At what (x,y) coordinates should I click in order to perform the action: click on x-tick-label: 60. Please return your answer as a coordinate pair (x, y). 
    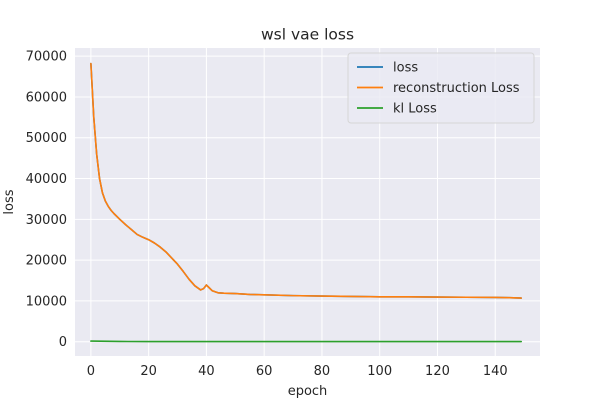
    Looking at the image, I should click on (264, 371).